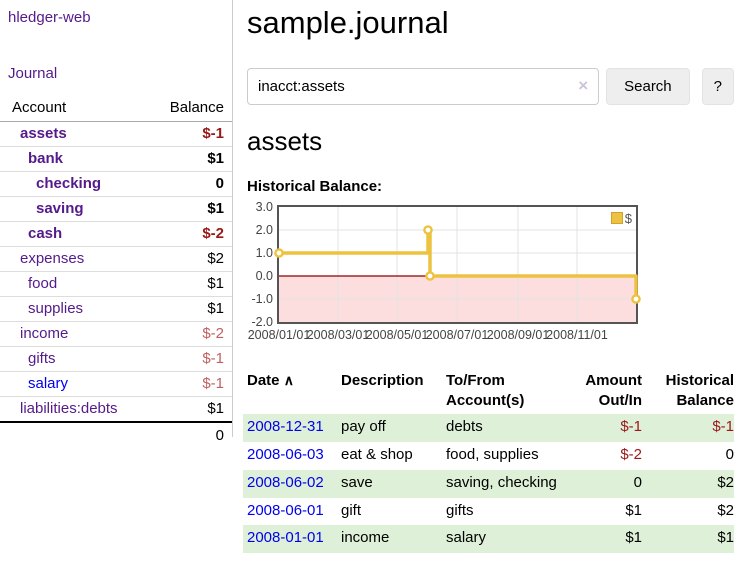  Describe the element at coordinates (348, 22) in the screenshot. I see `page-title: sample.journal` at that location.